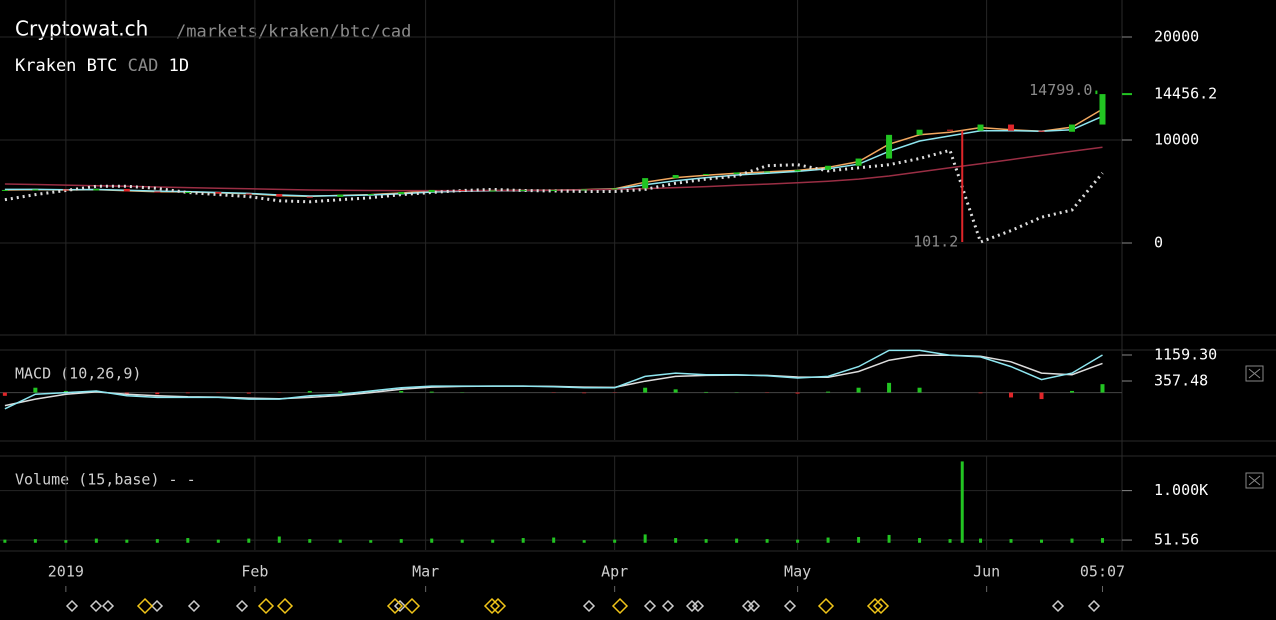 This screenshot has height=620, width=1276. Describe the element at coordinates (105, 480) in the screenshot. I see `volume-title: Volume (15,base) - -` at that location.